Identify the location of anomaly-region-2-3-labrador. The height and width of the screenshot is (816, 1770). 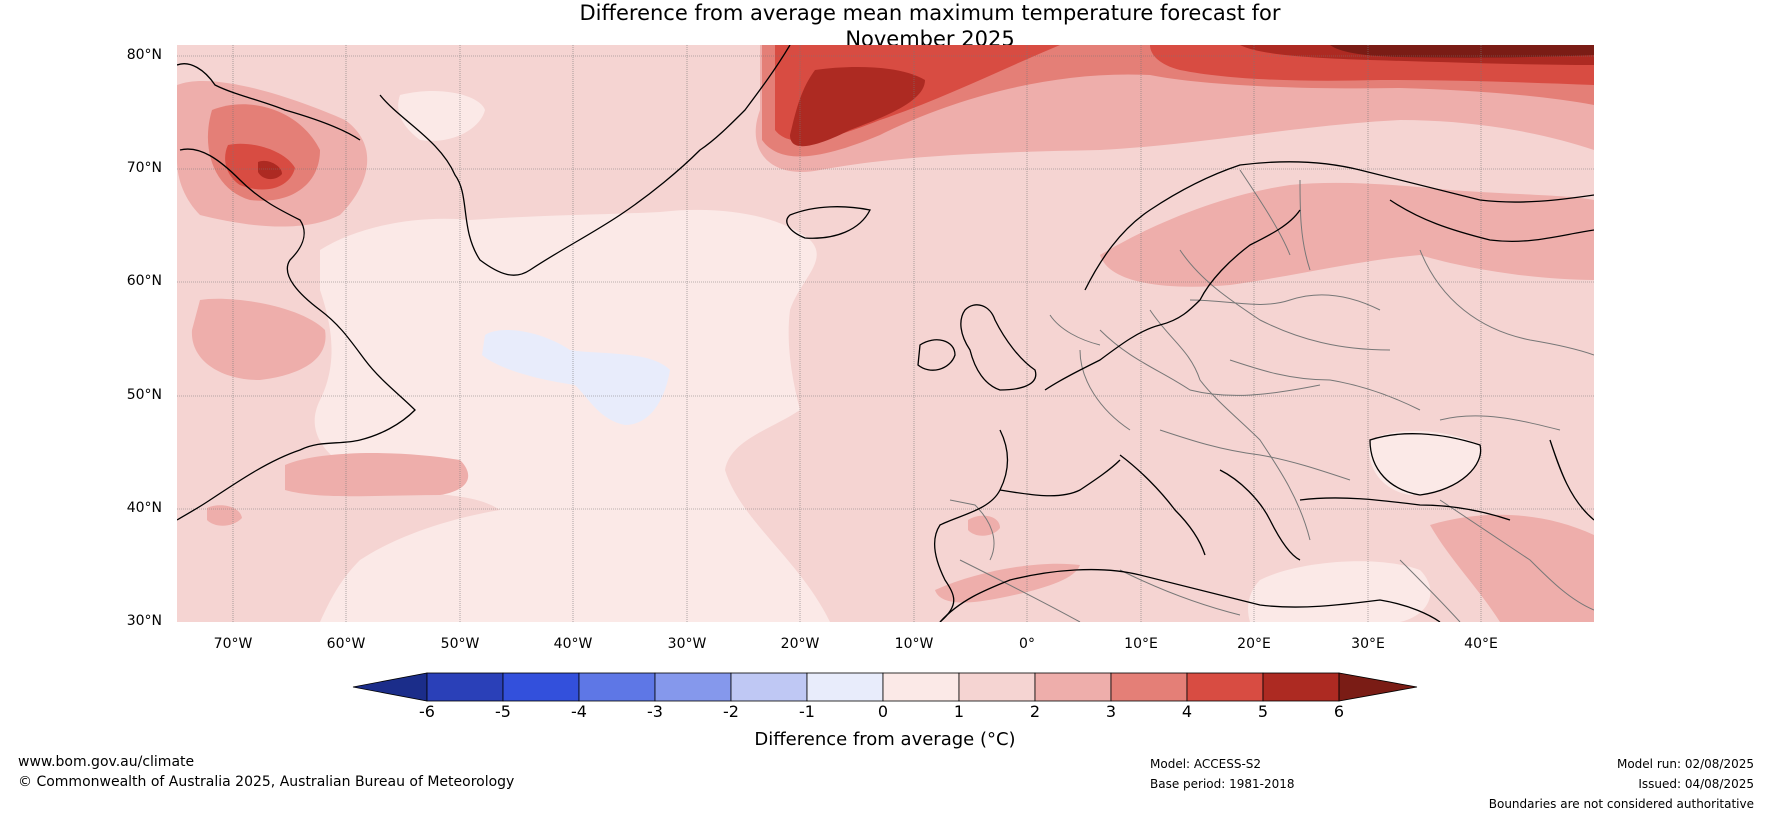
(258, 339).